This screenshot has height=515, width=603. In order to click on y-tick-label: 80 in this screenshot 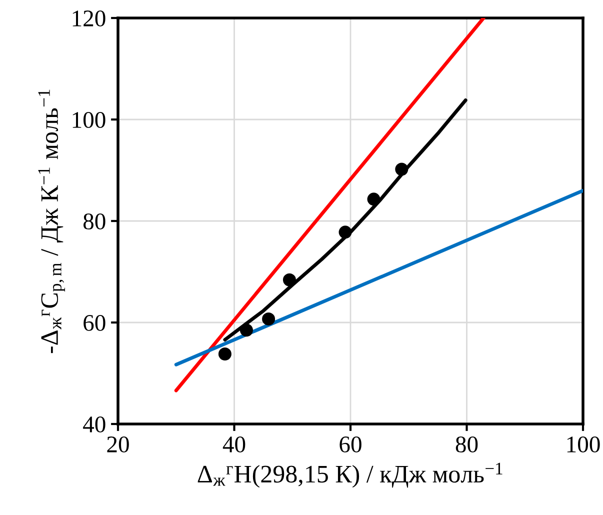, I will do `click(94, 221)`.